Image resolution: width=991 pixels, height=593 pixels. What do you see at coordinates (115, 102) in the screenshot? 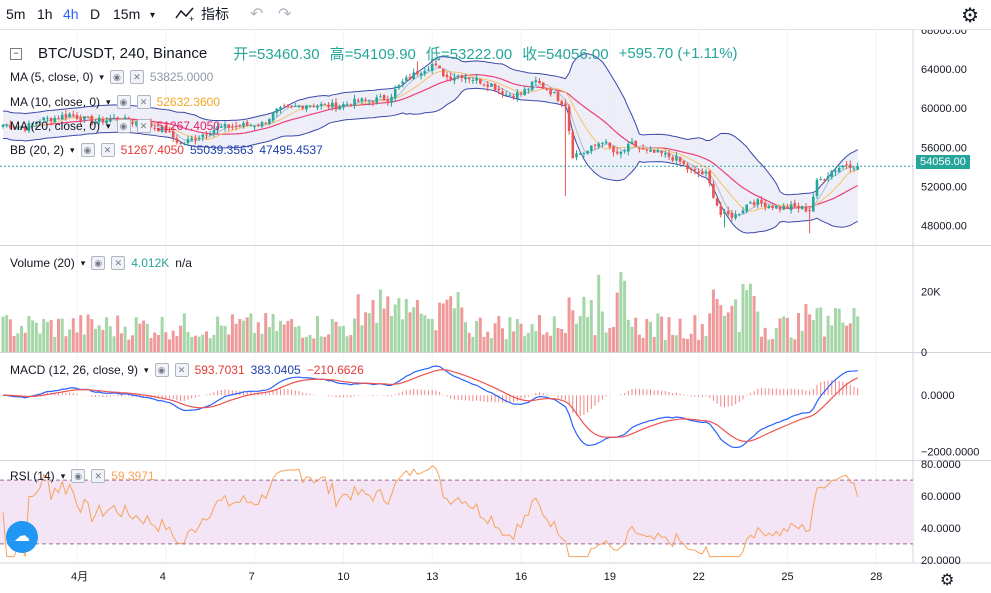
I see `legend-ma10: MA (10, close, 0) ▾ ◉ ✕ 52632.3600` at bounding box center [115, 102].